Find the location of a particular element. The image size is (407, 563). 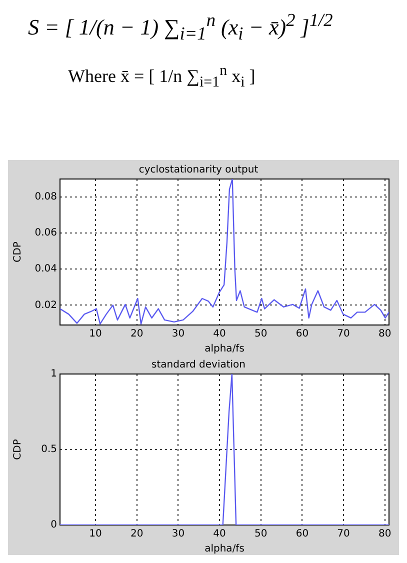

y-tick-label: 0.02 is located at coordinates (45, 305).